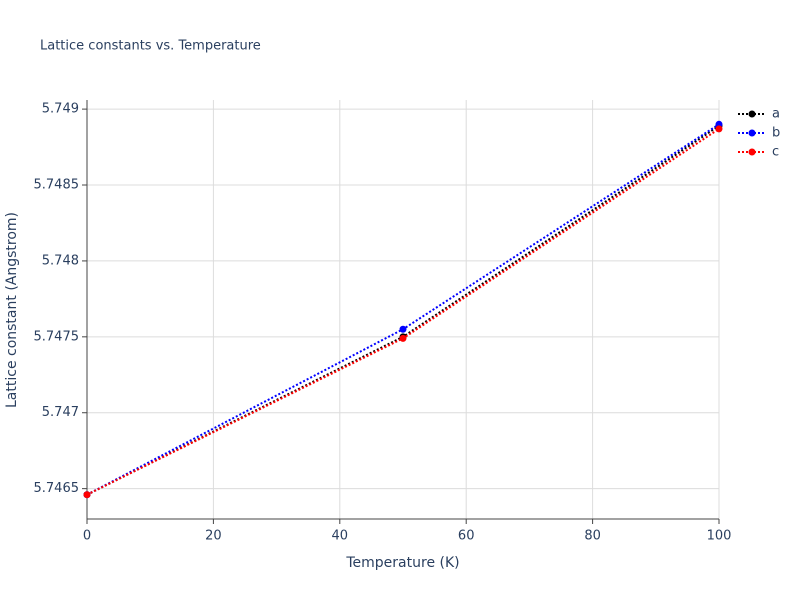  What do you see at coordinates (776, 133) in the screenshot?
I see `legend-label: b` at bounding box center [776, 133].